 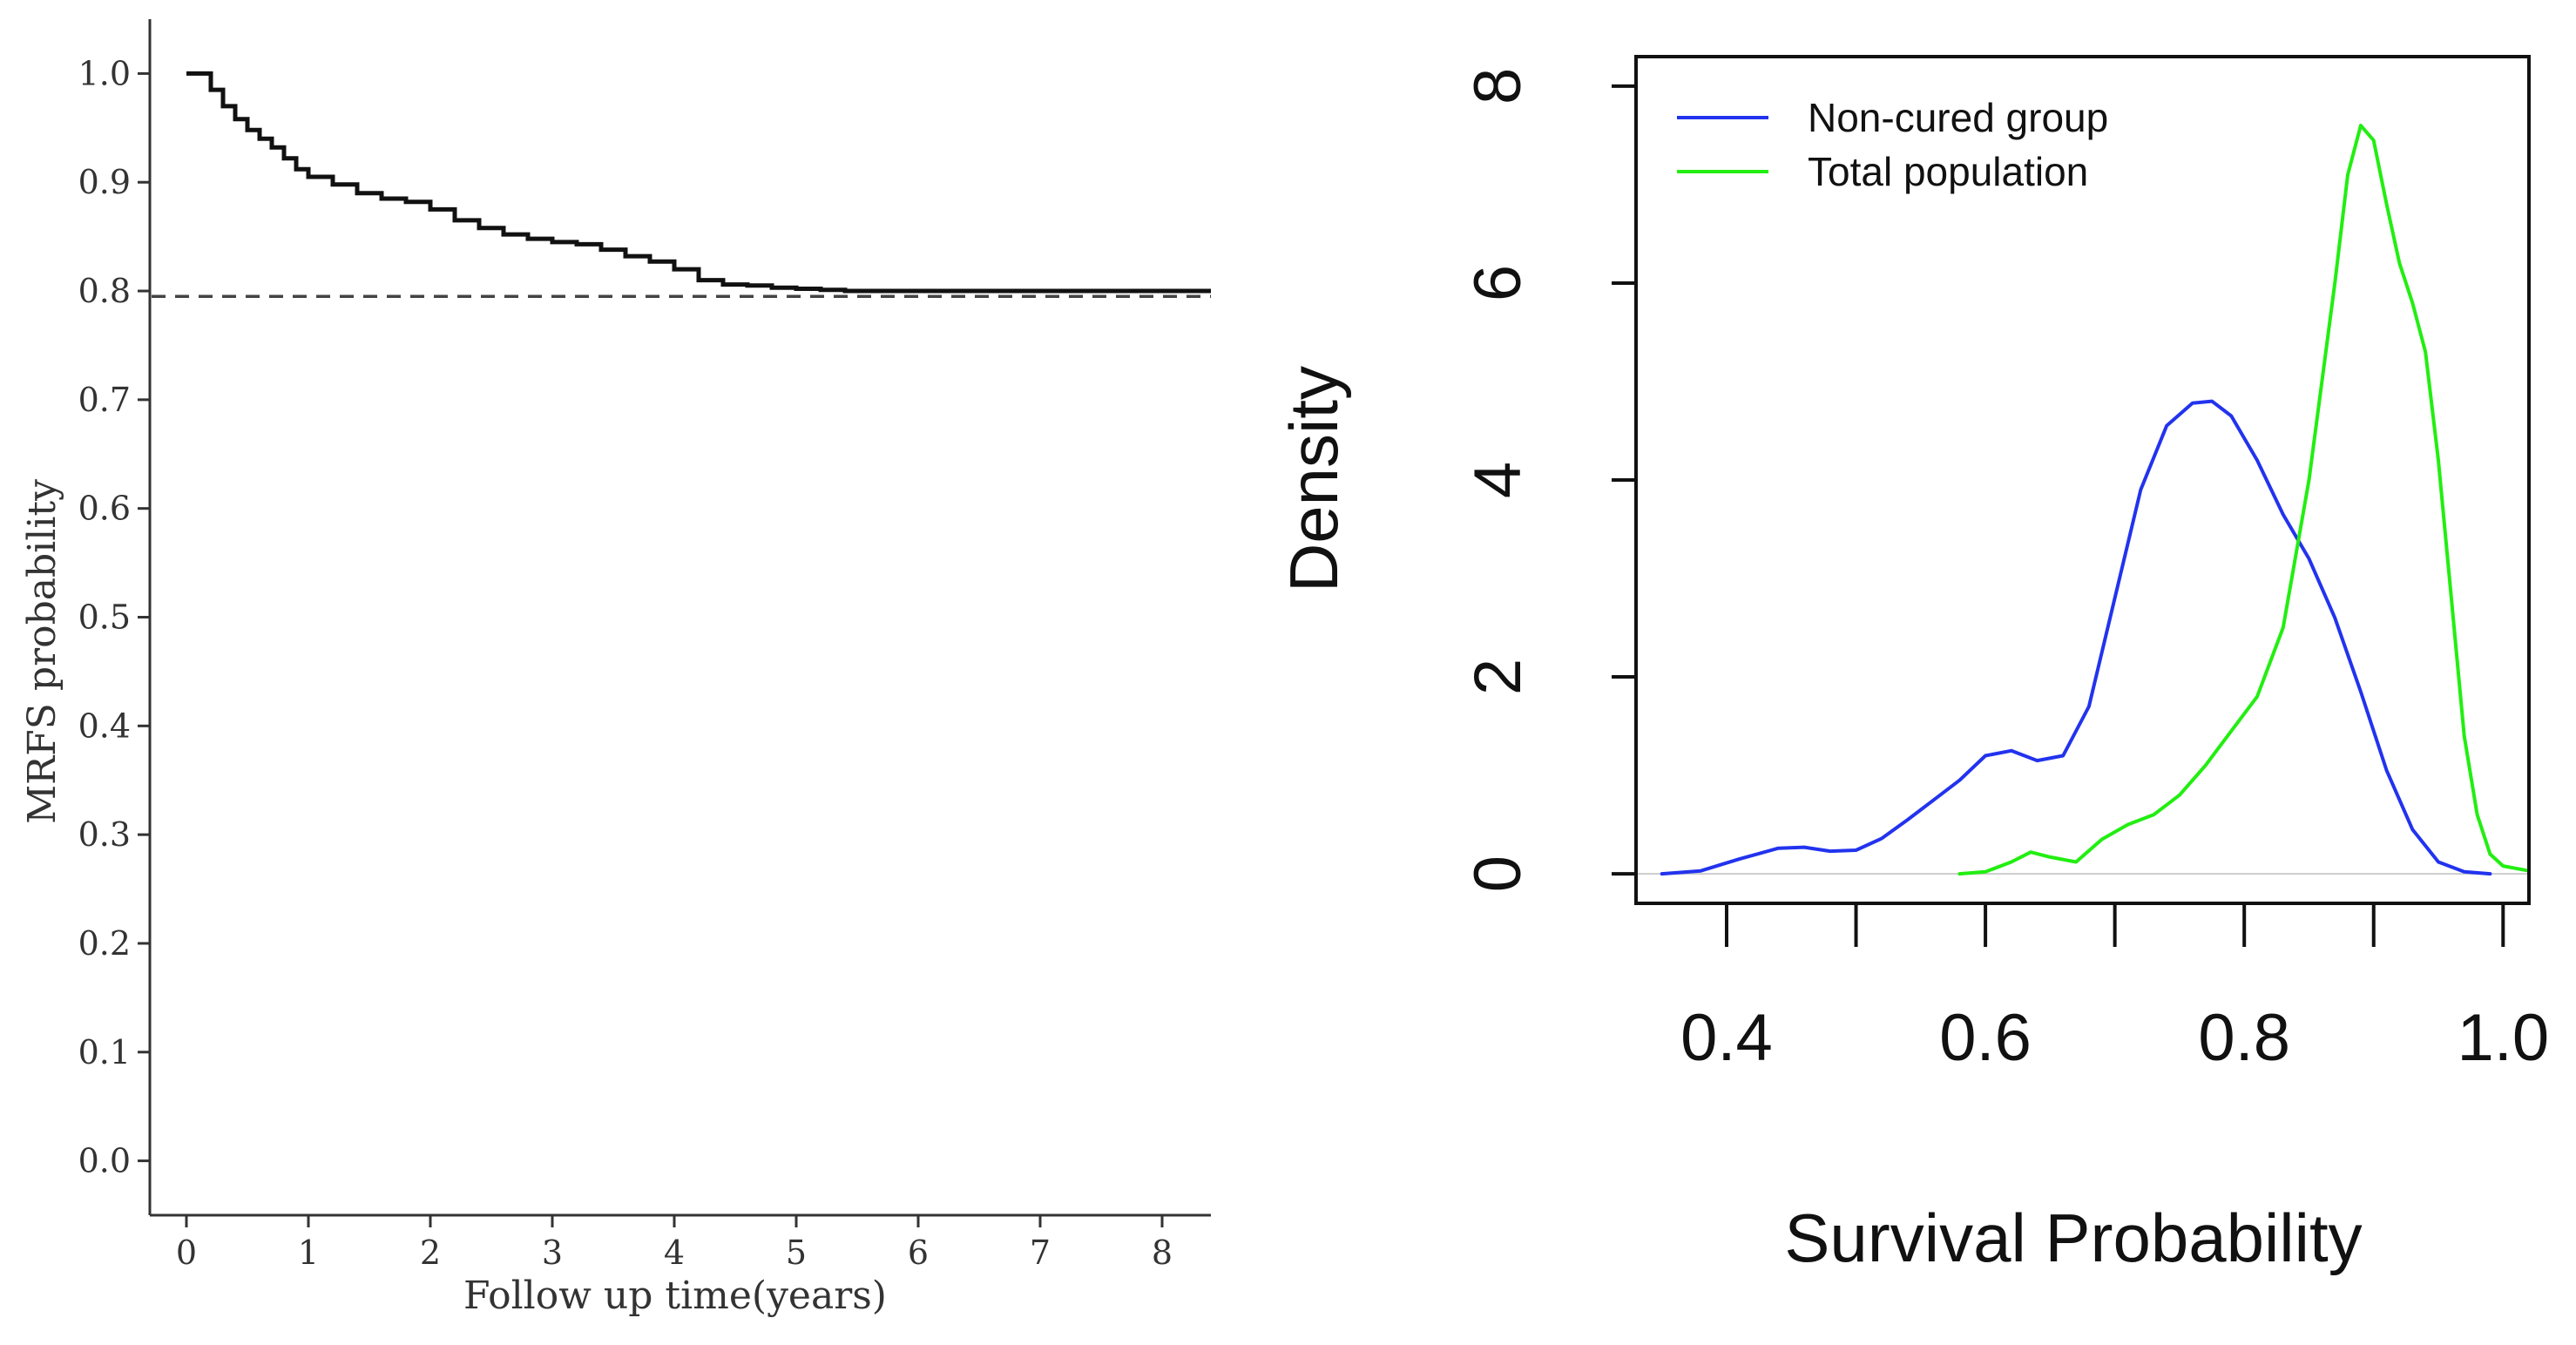 What do you see at coordinates (104, 725) in the screenshot?
I see `km-y-tick-label: 0.4` at bounding box center [104, 725].